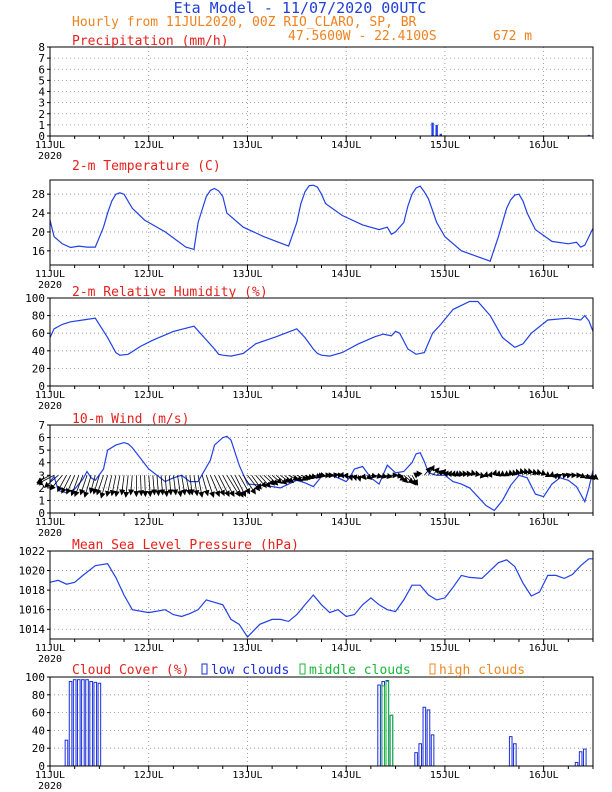 This screenshot has width=612, height=792. Describe the element at coordinates (32, 590) in the screenshot. I see `y-tick-label: 1018` at that location.